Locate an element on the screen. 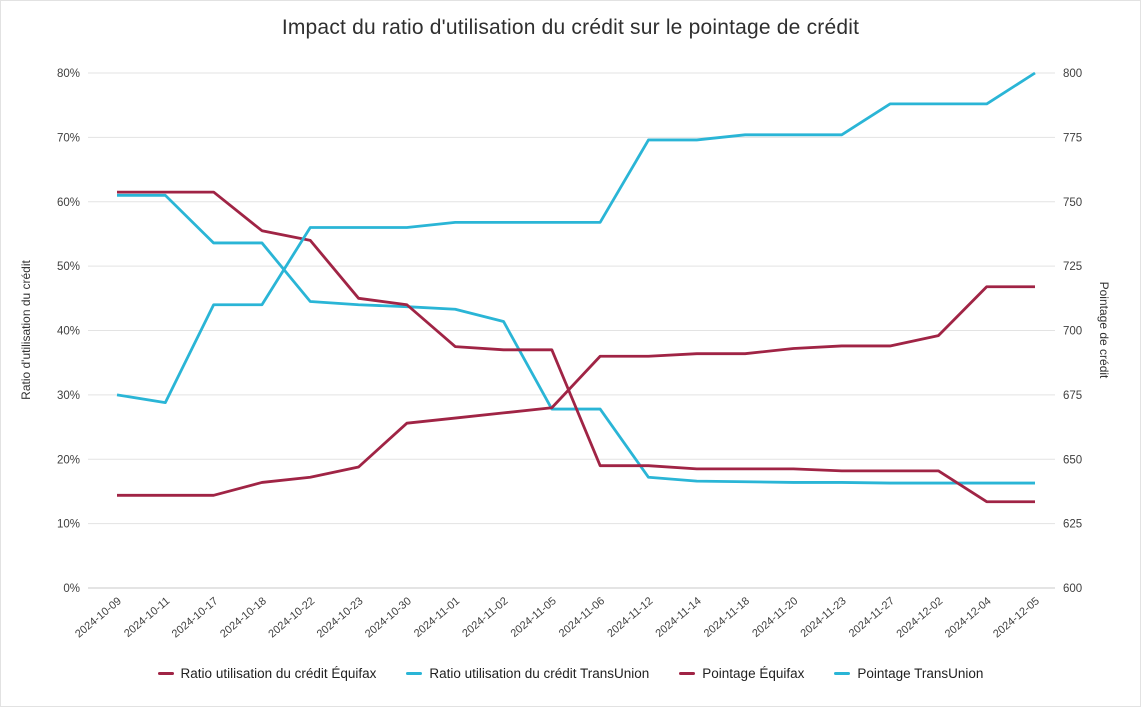  x-axis-tick-label: 2024-11-06 is located at coordinates (582, 617).